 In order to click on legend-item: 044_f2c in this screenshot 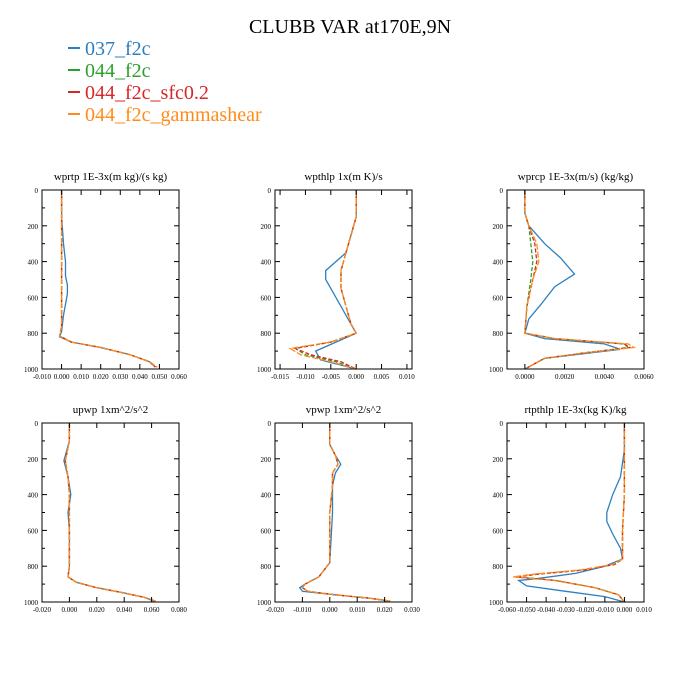, I will do `click(165, 71)`.